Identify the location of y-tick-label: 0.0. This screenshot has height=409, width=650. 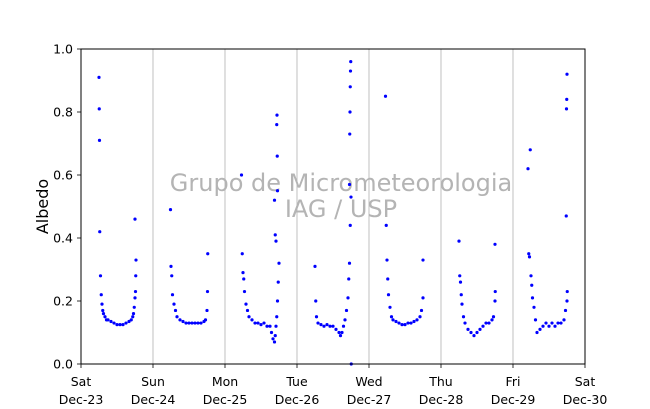
(63, 364).